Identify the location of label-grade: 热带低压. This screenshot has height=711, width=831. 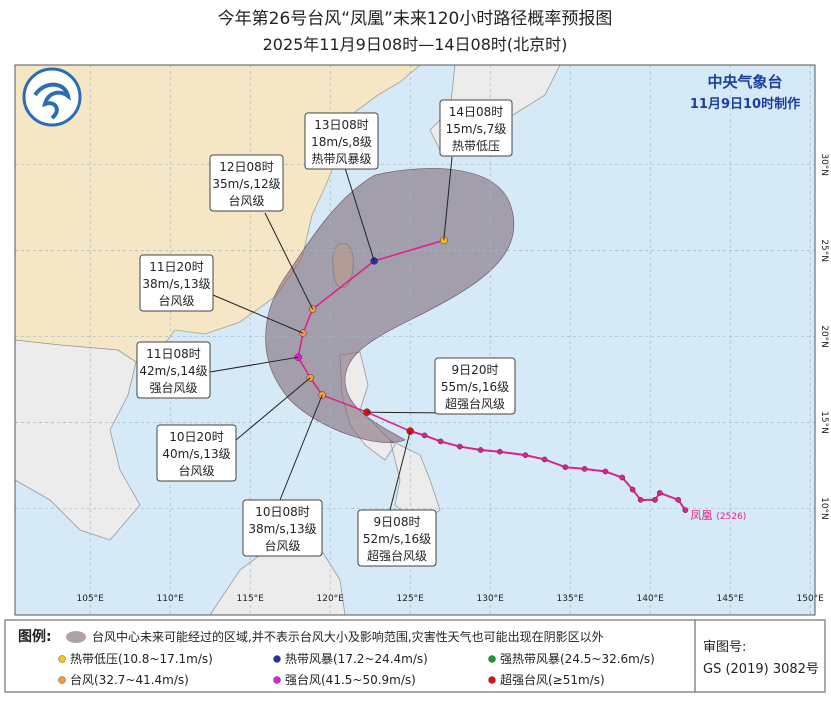
(476, 146).